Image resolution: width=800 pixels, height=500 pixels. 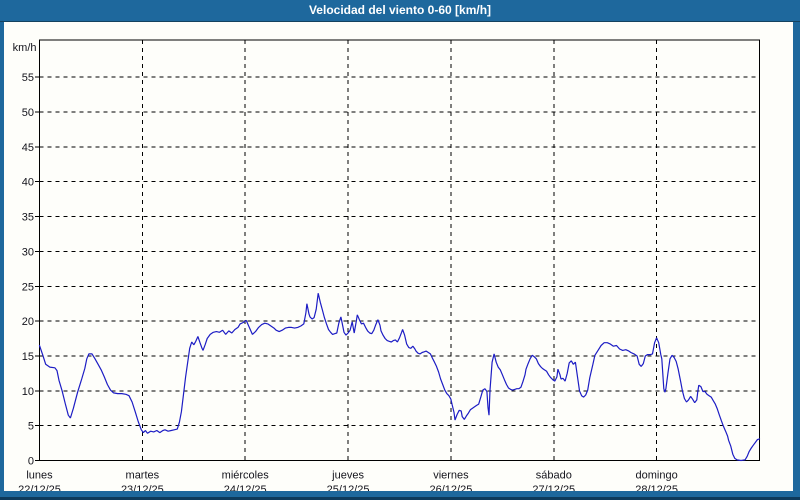 I want to click on y-tick-label: 10, so click(x=28, y=392).